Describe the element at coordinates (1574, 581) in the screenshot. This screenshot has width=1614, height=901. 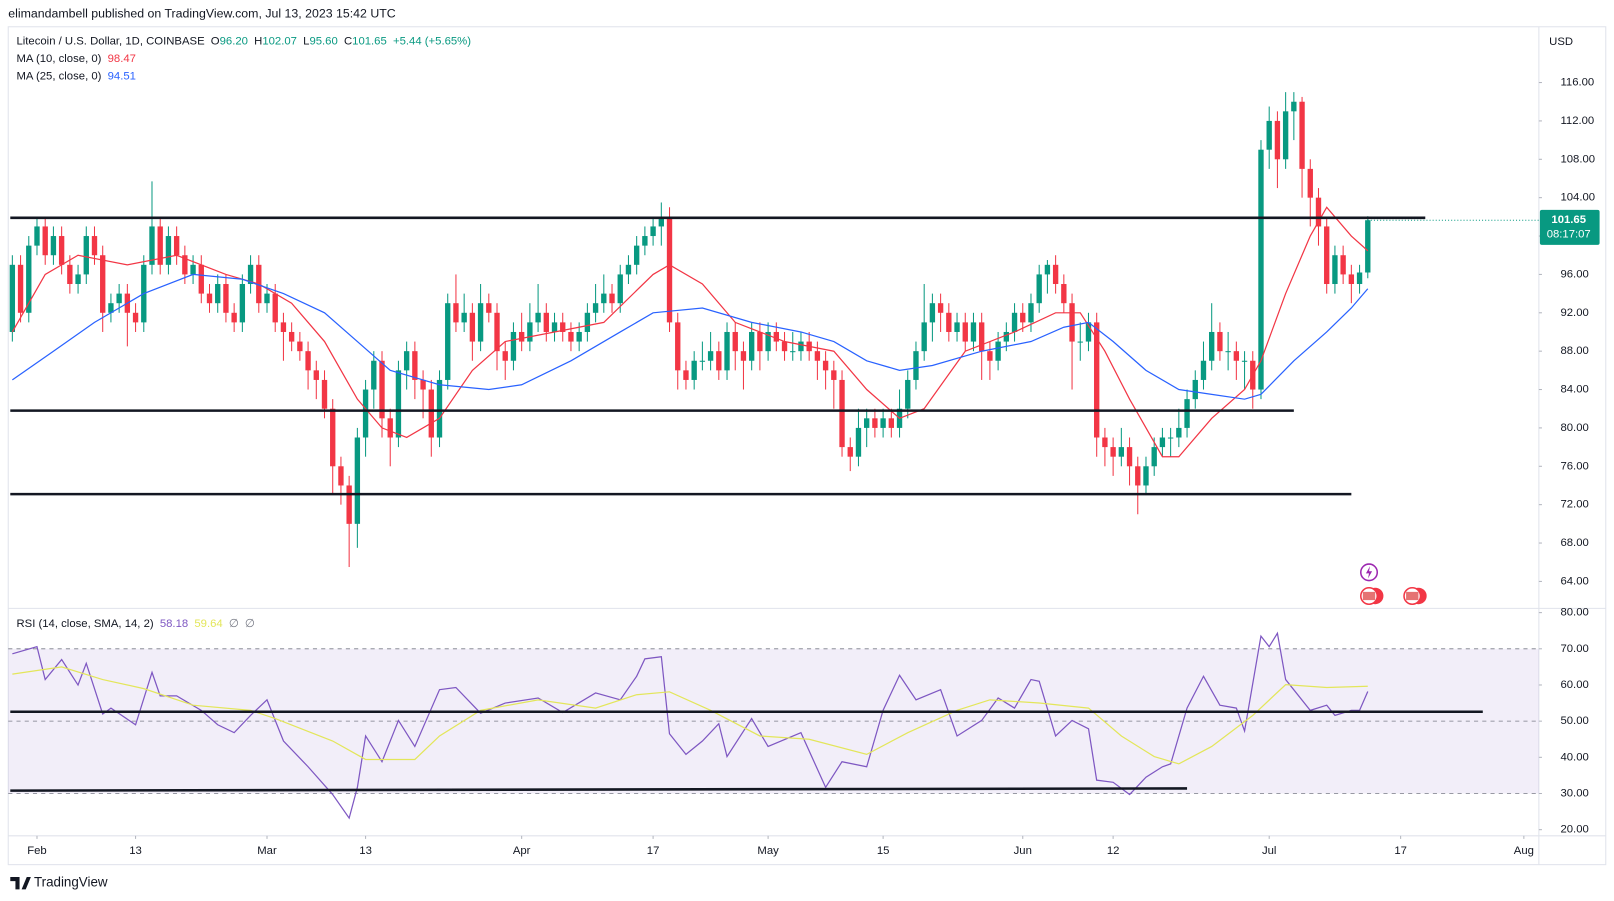
I see `y-tick-label: 64.00` at that location.